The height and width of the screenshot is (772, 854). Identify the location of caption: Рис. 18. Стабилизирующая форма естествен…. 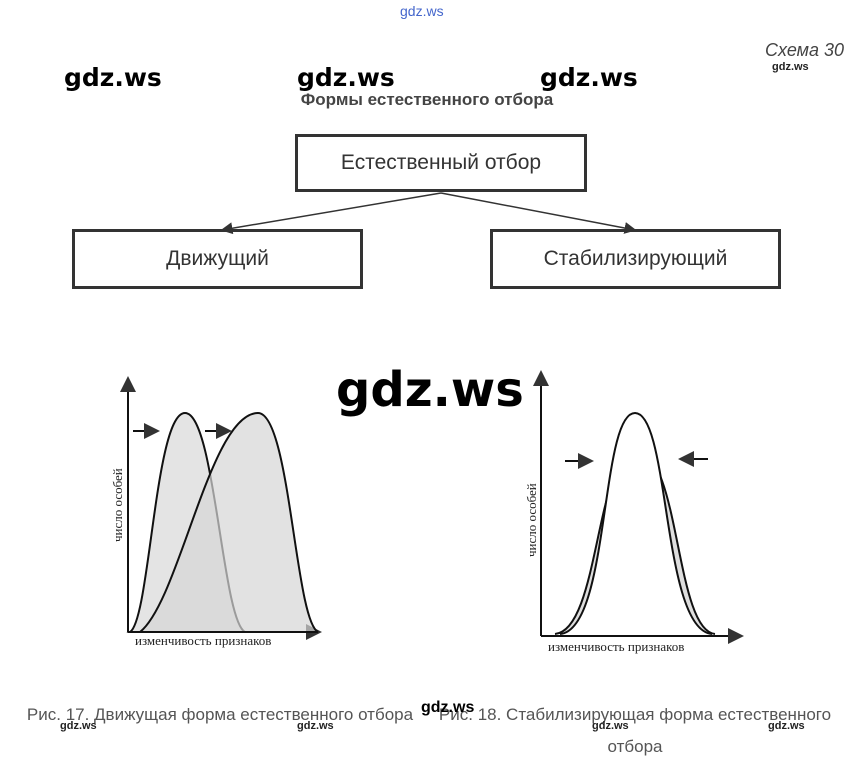
(635, 730).